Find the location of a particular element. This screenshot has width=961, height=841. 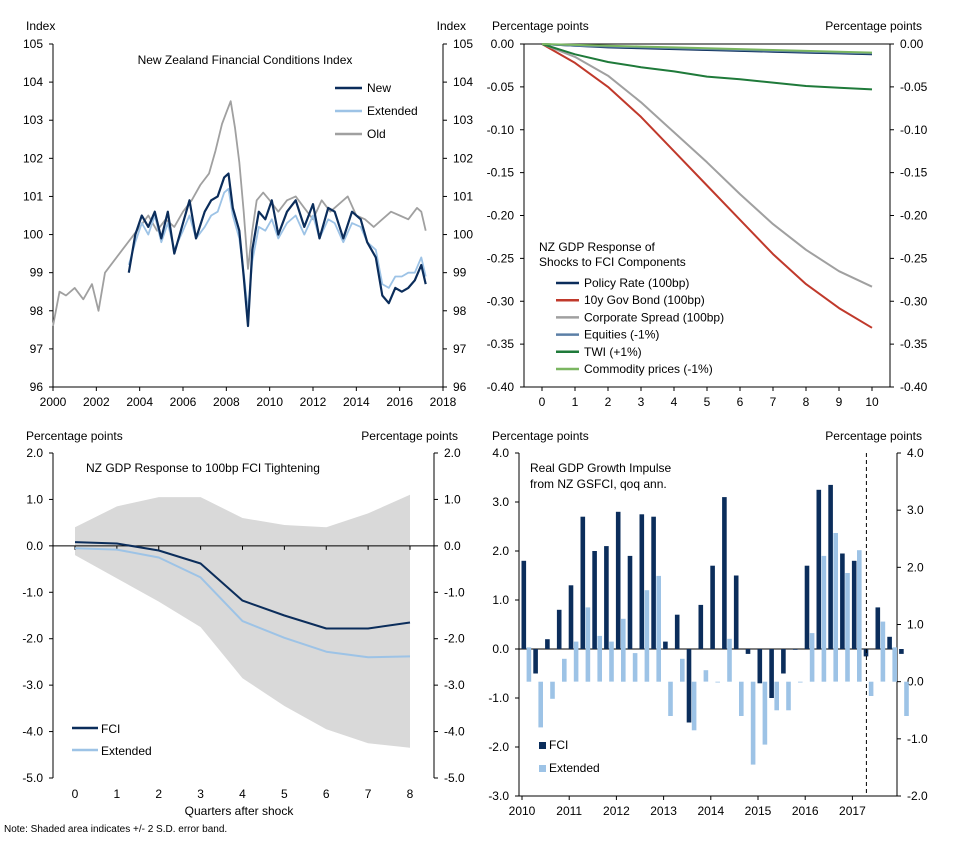

x-tick-label: 2008 is located at coordinates (226, 402).